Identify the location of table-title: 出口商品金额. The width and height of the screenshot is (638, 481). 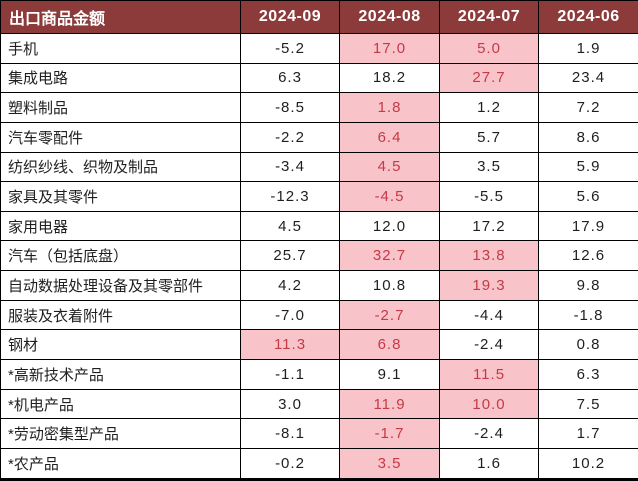
(120, 17).